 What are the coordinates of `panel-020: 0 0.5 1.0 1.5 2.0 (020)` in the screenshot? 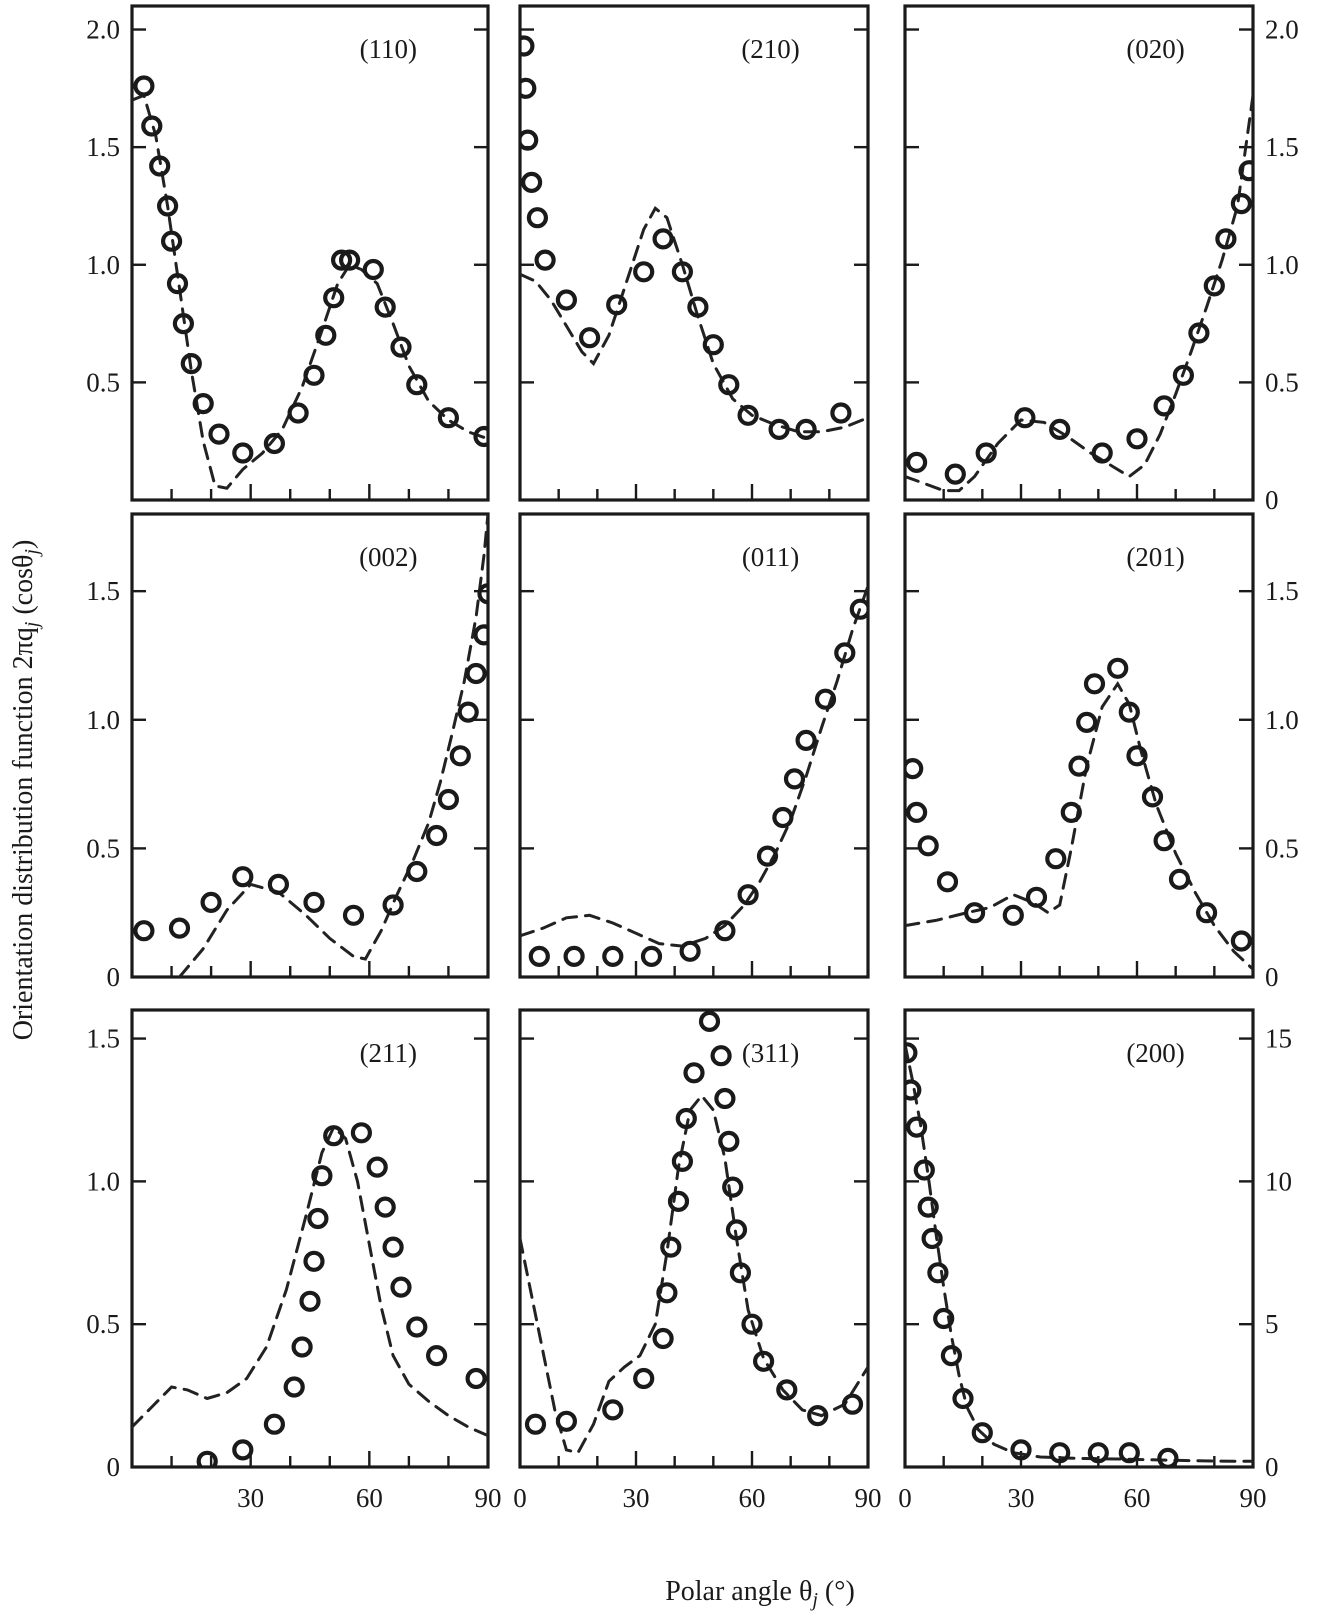 It's located at (1101, 259).